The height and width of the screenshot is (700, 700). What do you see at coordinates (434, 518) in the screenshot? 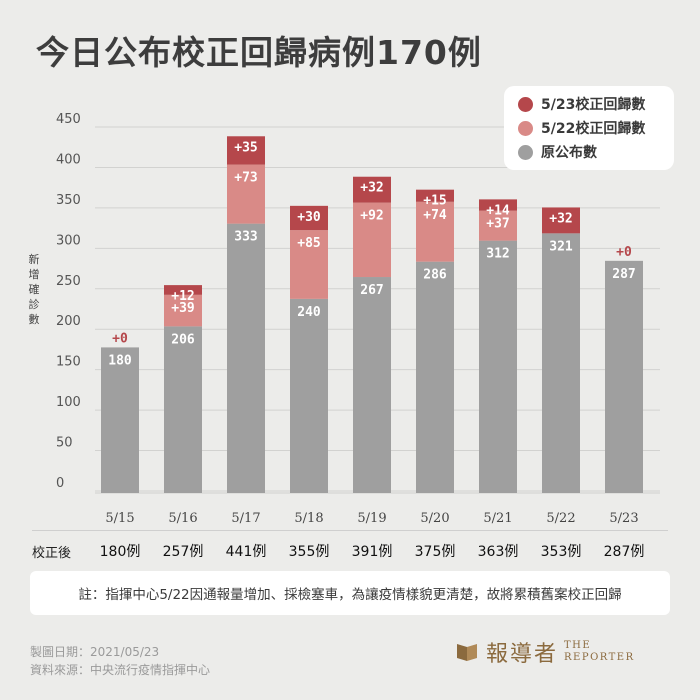
I see `x-tick-label: 5/20` at bounding box center [434, 518].